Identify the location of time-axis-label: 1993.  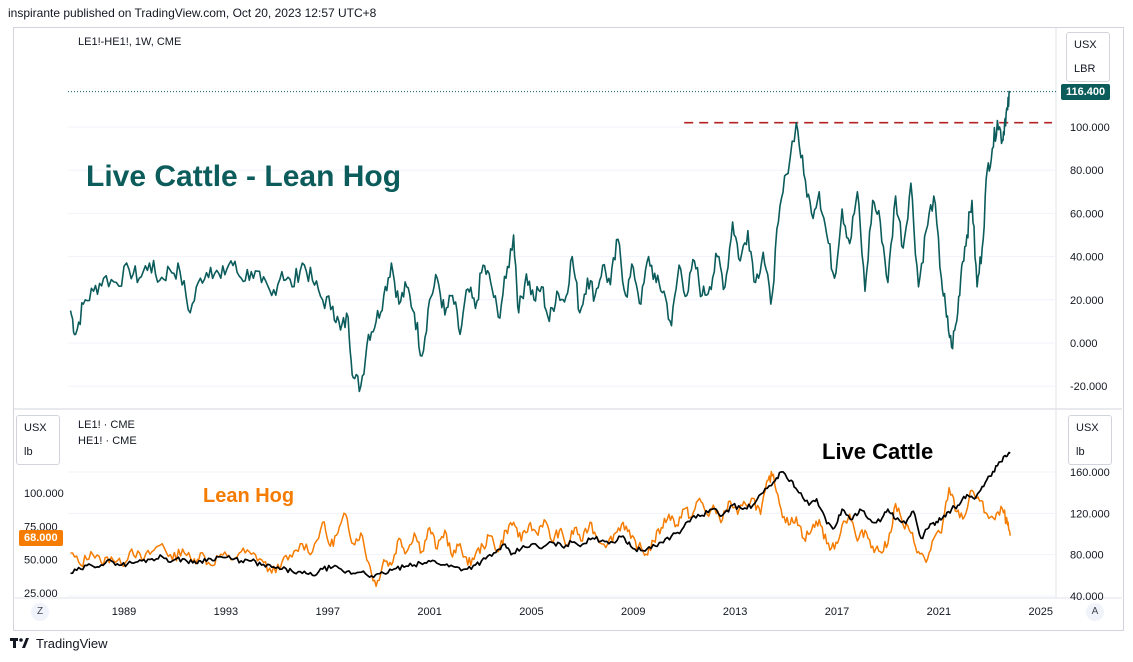
(226, 612).